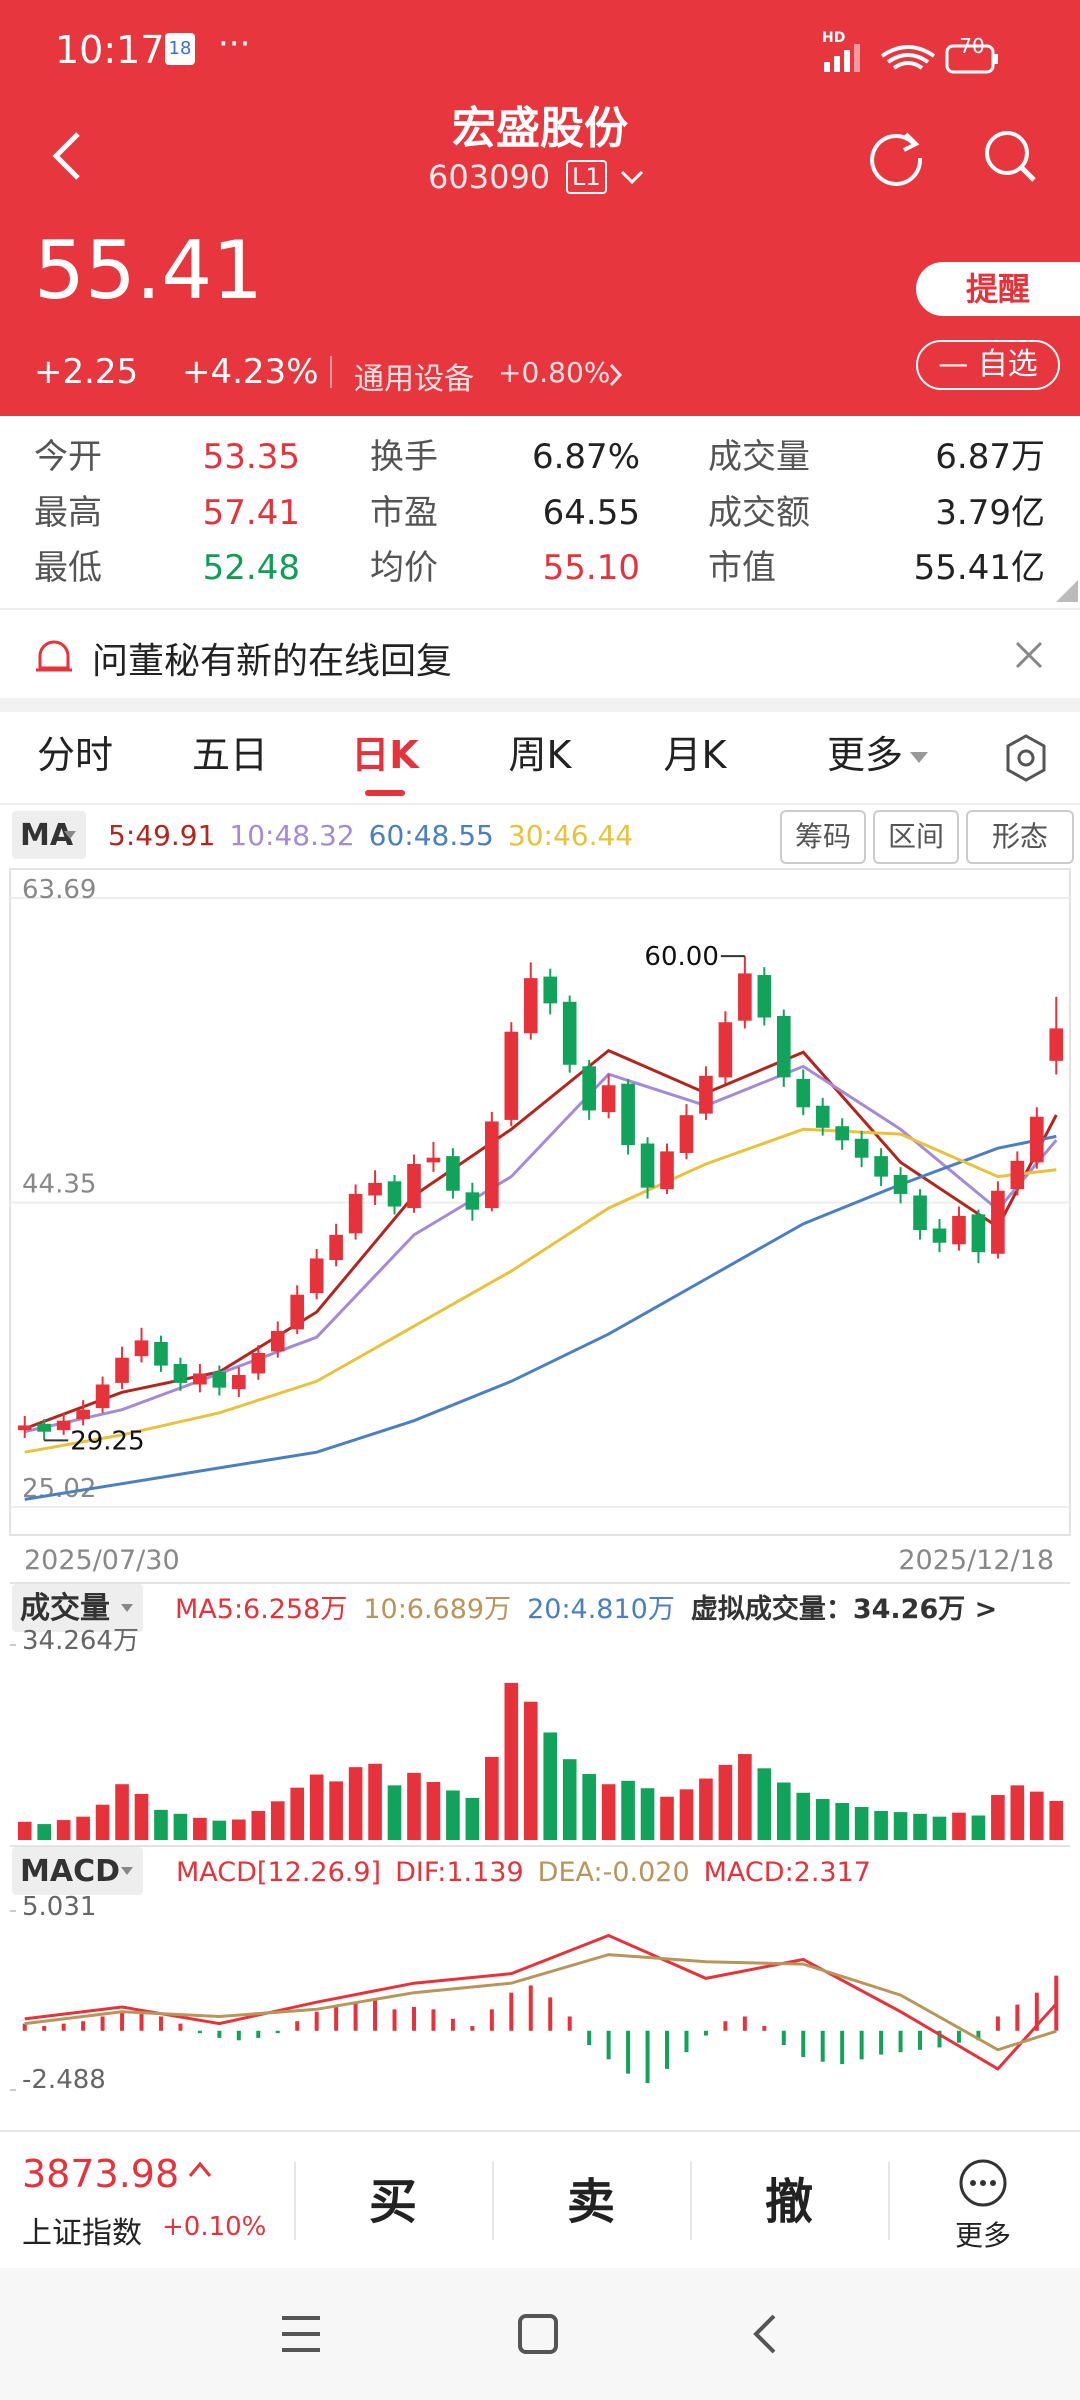 This screenshot has height=2400, width=1080. I want to click on more-icon, so click(983, 2183).